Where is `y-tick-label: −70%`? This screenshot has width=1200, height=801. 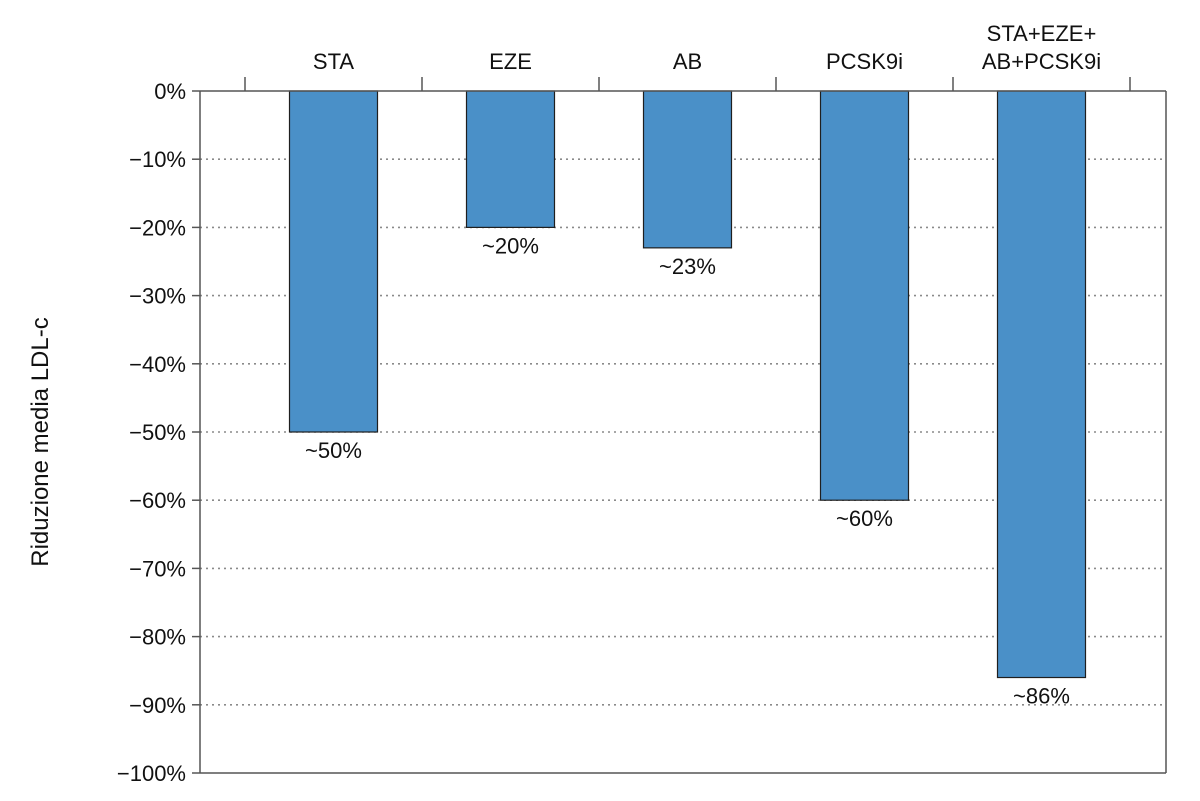 y-tick-label: −70% is located at coordinates (157, 568).